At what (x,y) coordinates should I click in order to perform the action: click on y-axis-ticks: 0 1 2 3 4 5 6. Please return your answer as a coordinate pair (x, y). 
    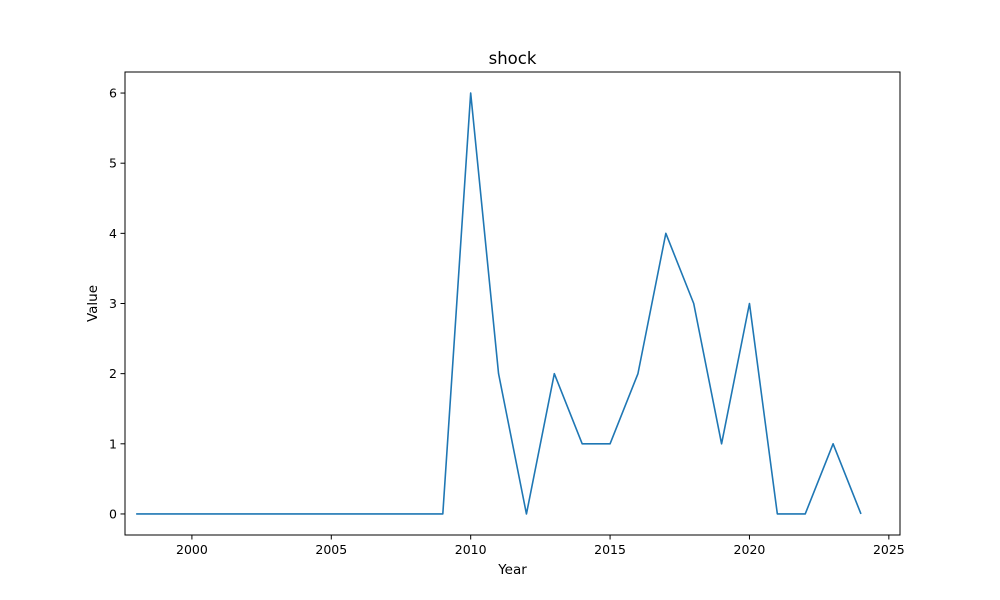
    Looking at the image, I should click on (117, 303).